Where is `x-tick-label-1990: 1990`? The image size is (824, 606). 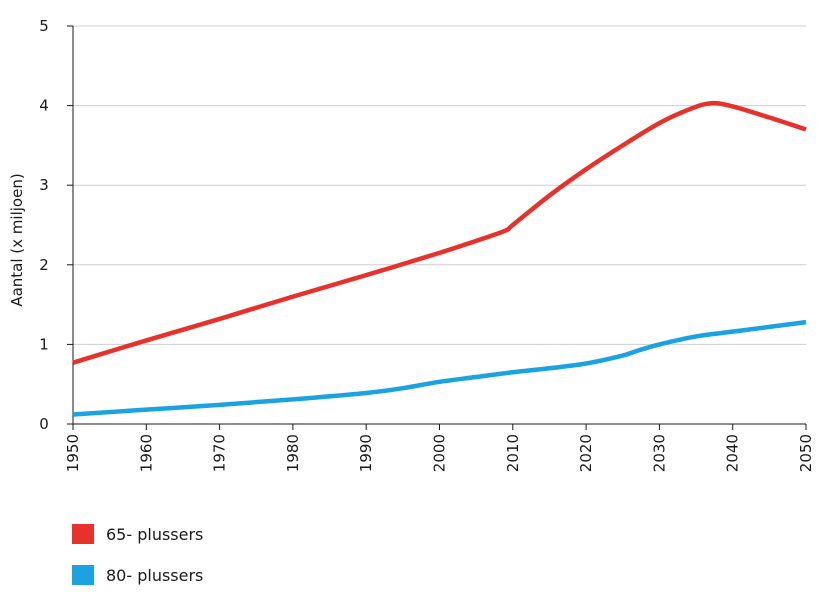 x-tick-label-1990: 1990 is located at coordinates (366, 453).